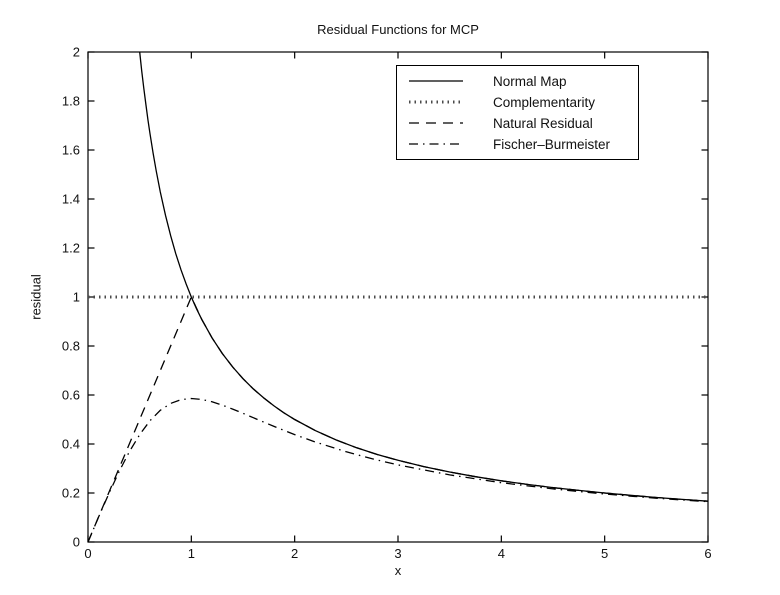 This screenshot has width=780, height=595. What do you see at coordinates (294, 553) in the screenshot?
I see `x-tick-label: 2` at bounding box center [294, 553].